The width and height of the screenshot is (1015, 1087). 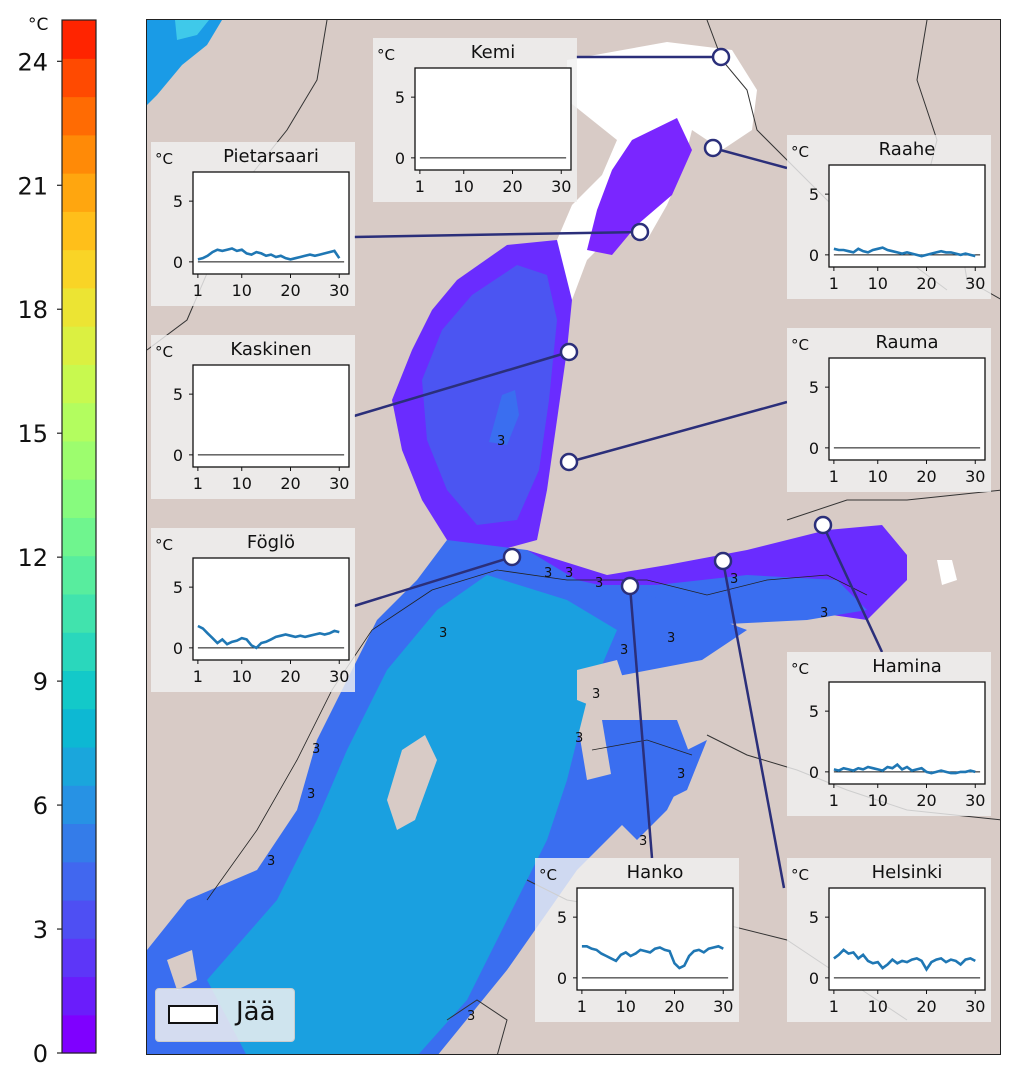 I want to click on colorbar-tick-label: 21, so click(x=32, y=186).